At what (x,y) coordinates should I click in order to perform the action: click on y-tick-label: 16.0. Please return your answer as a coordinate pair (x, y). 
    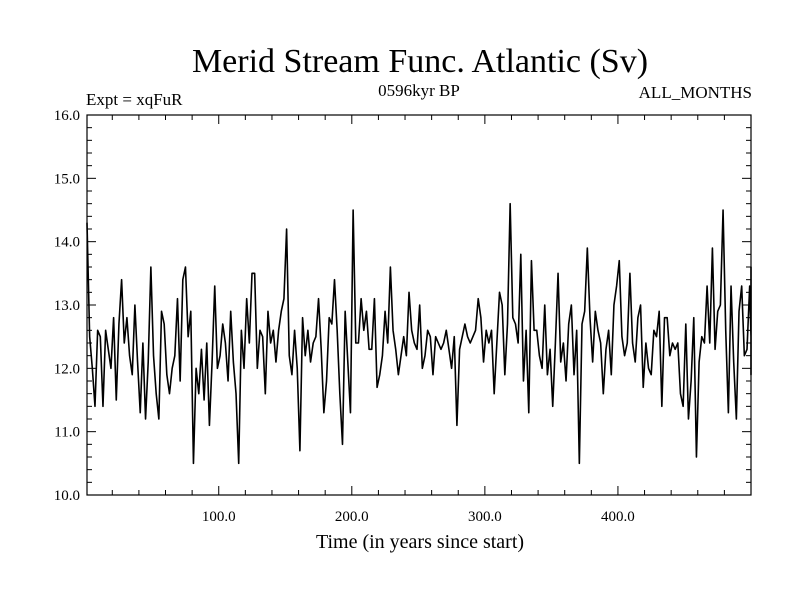
    Looking at the image, I should click on (67, 116).